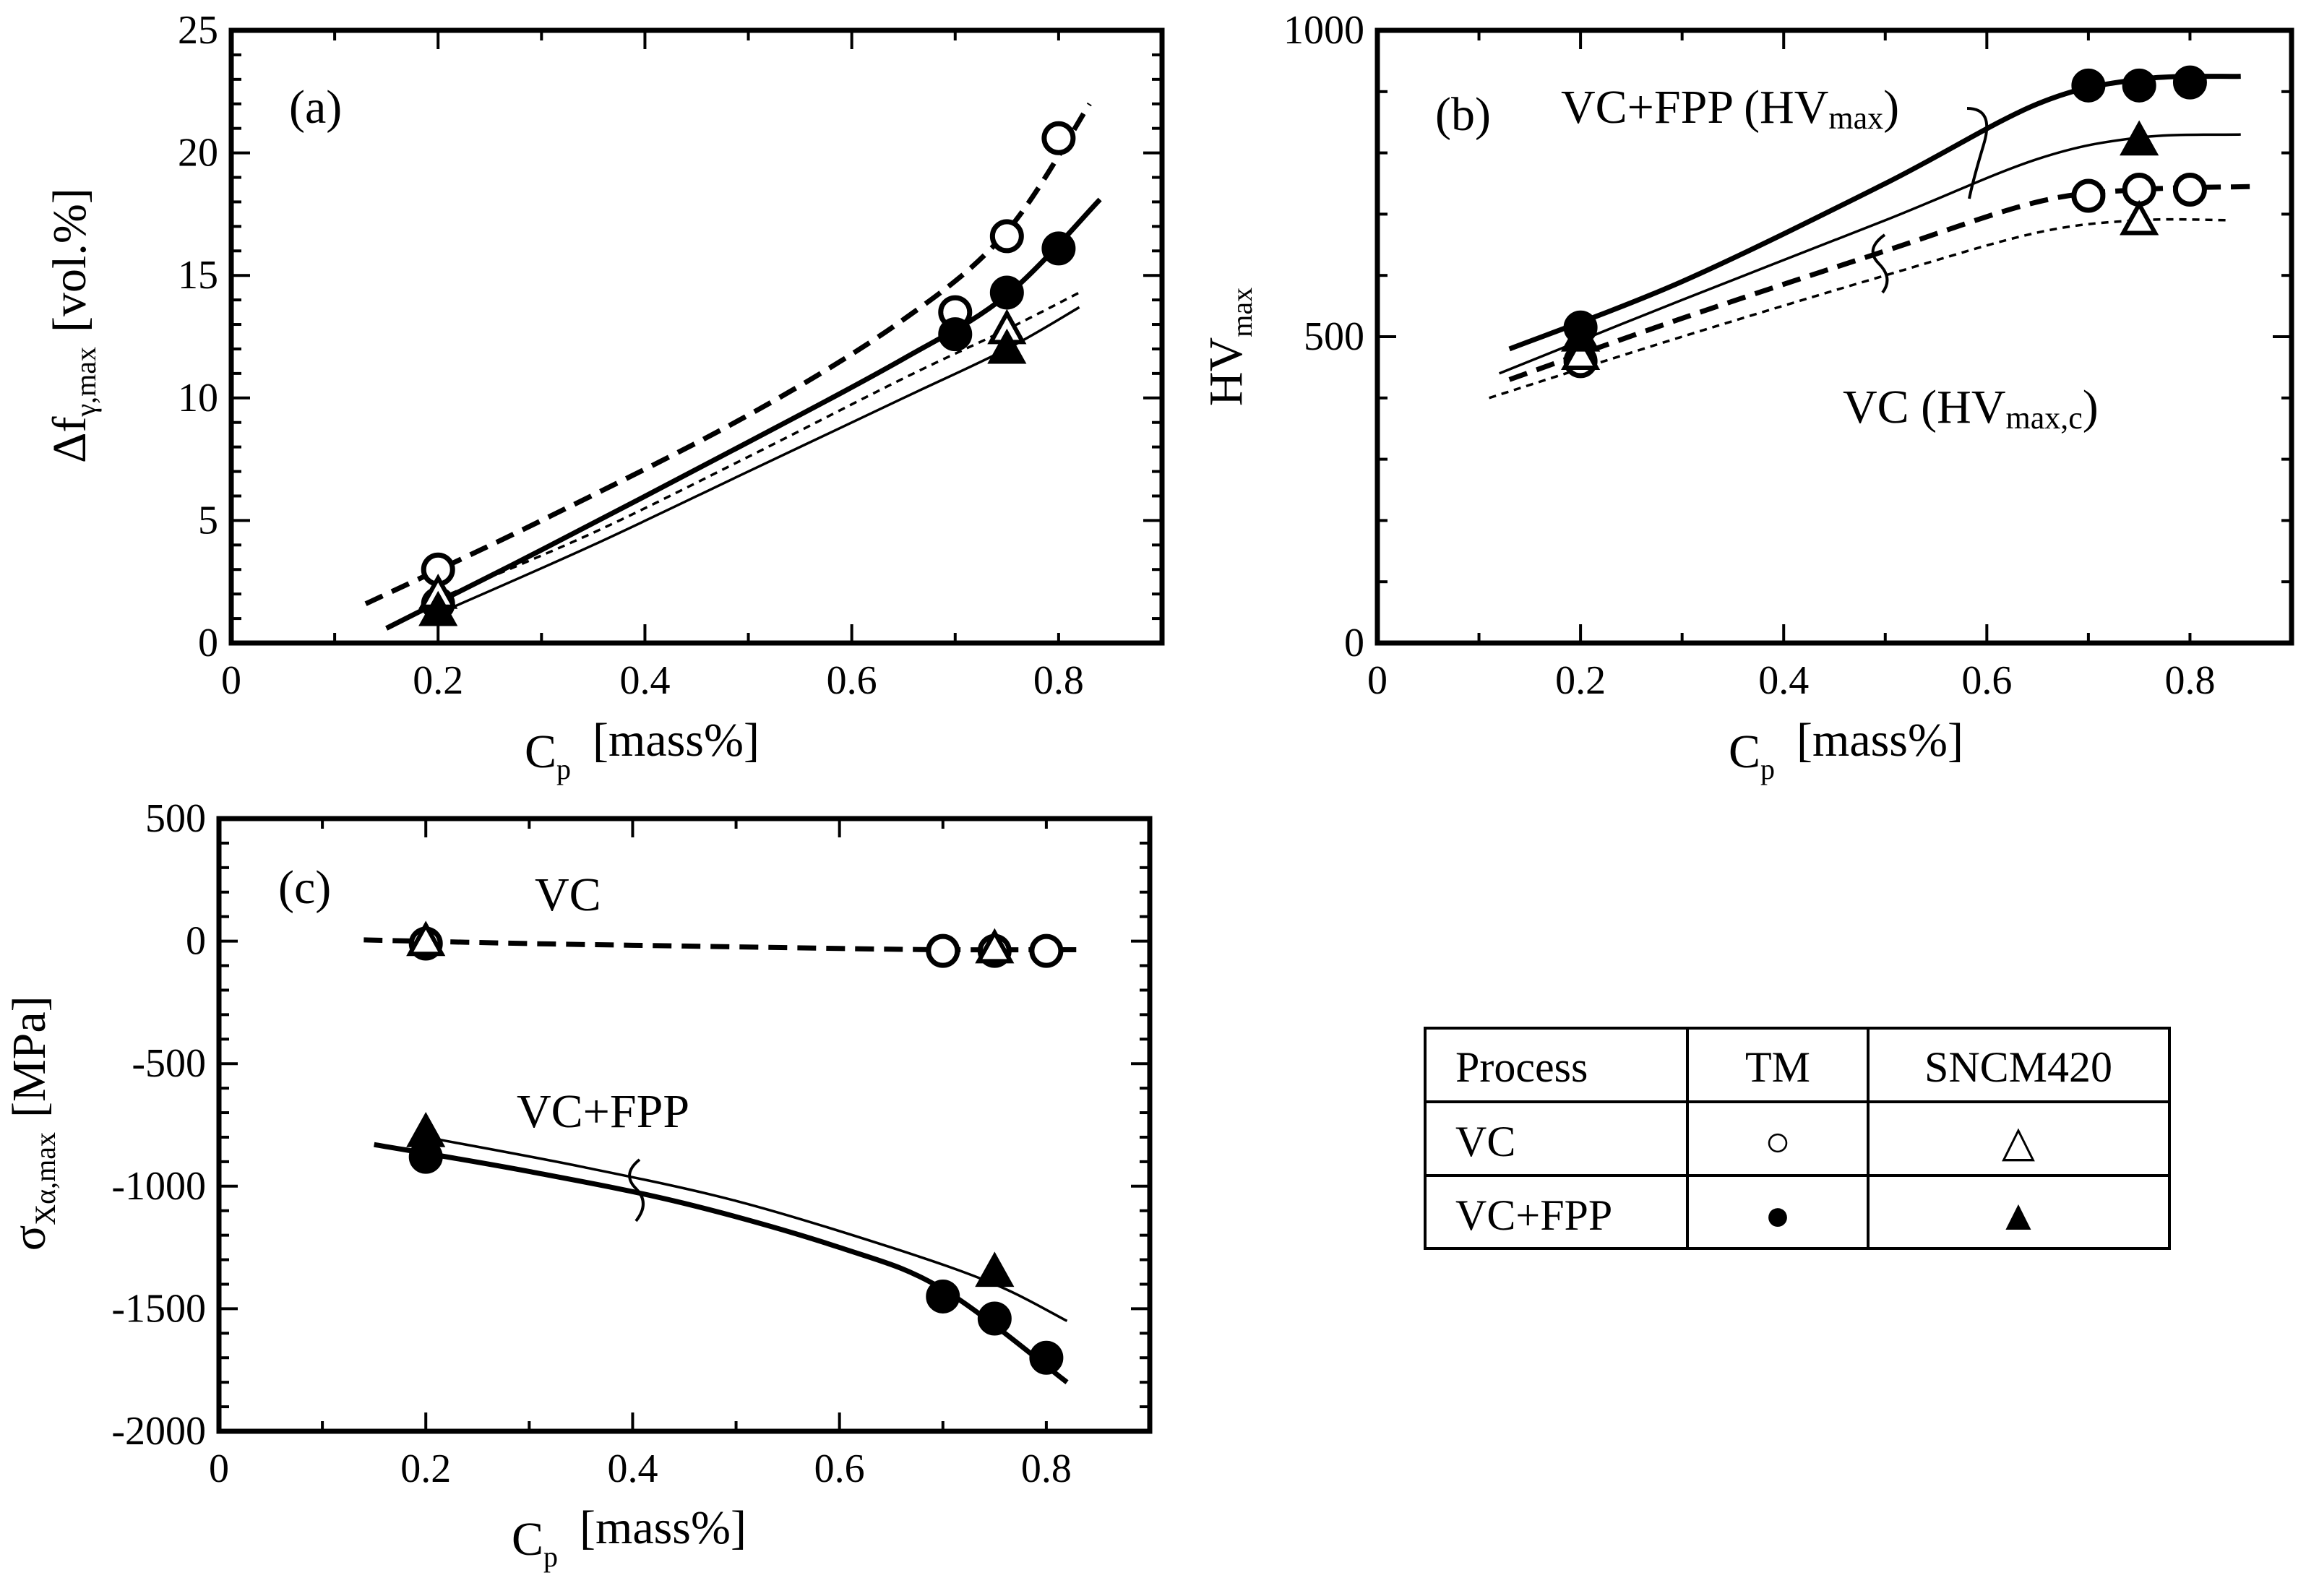  Describe the element at coordinates (32, 1123) in the screenshot. I see `panel-c-ylabel: σXα,max [MPa]` at that location.